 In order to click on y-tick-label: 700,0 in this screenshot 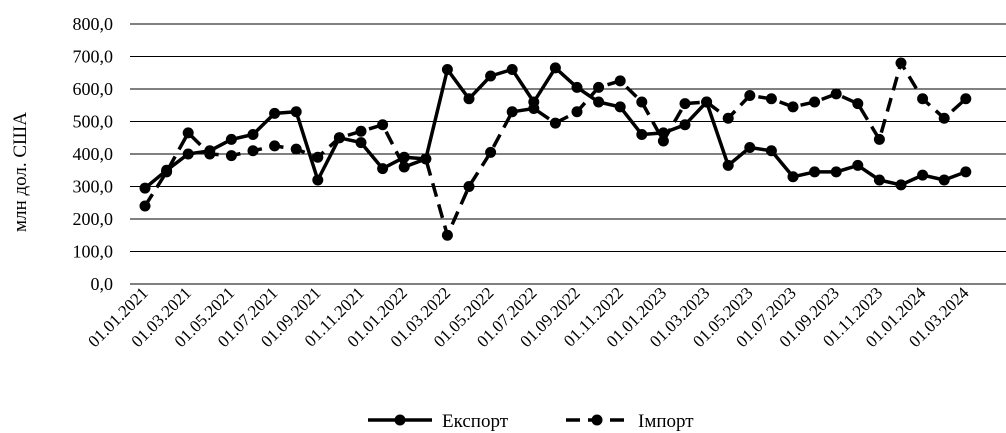, I will do `click(93, 57)`.